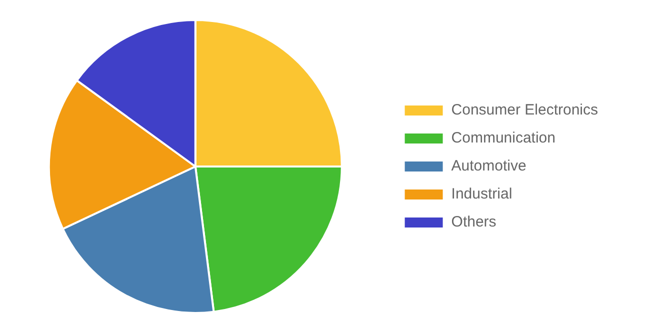 The height and width of the screenshot is (334, 668). What do you see at coordinates (488, 166) in the screenshot?
I see `legend-label: Automotive` at bounding box center [488, 166].